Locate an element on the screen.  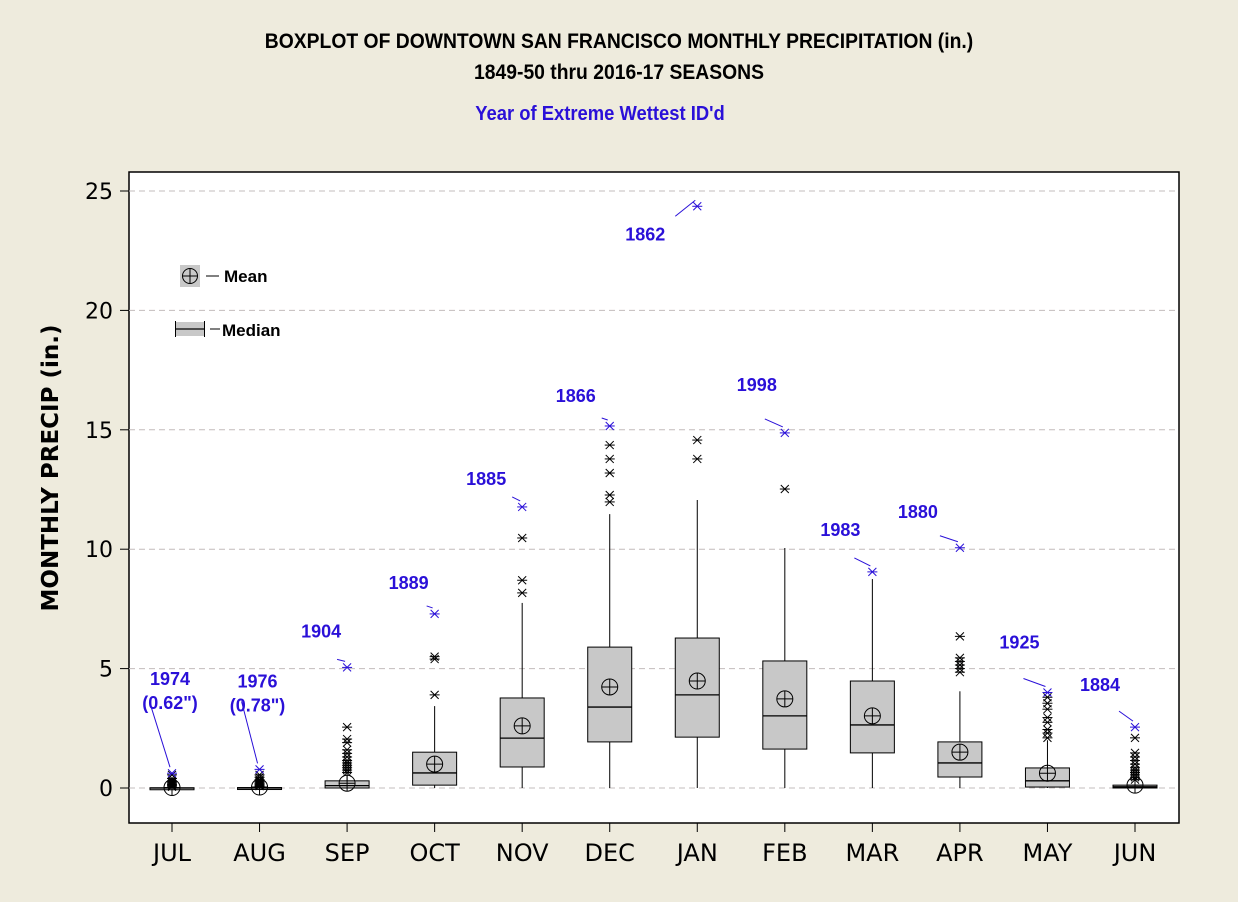
y-tick-label: 10 is located at coordinates (99, 550).